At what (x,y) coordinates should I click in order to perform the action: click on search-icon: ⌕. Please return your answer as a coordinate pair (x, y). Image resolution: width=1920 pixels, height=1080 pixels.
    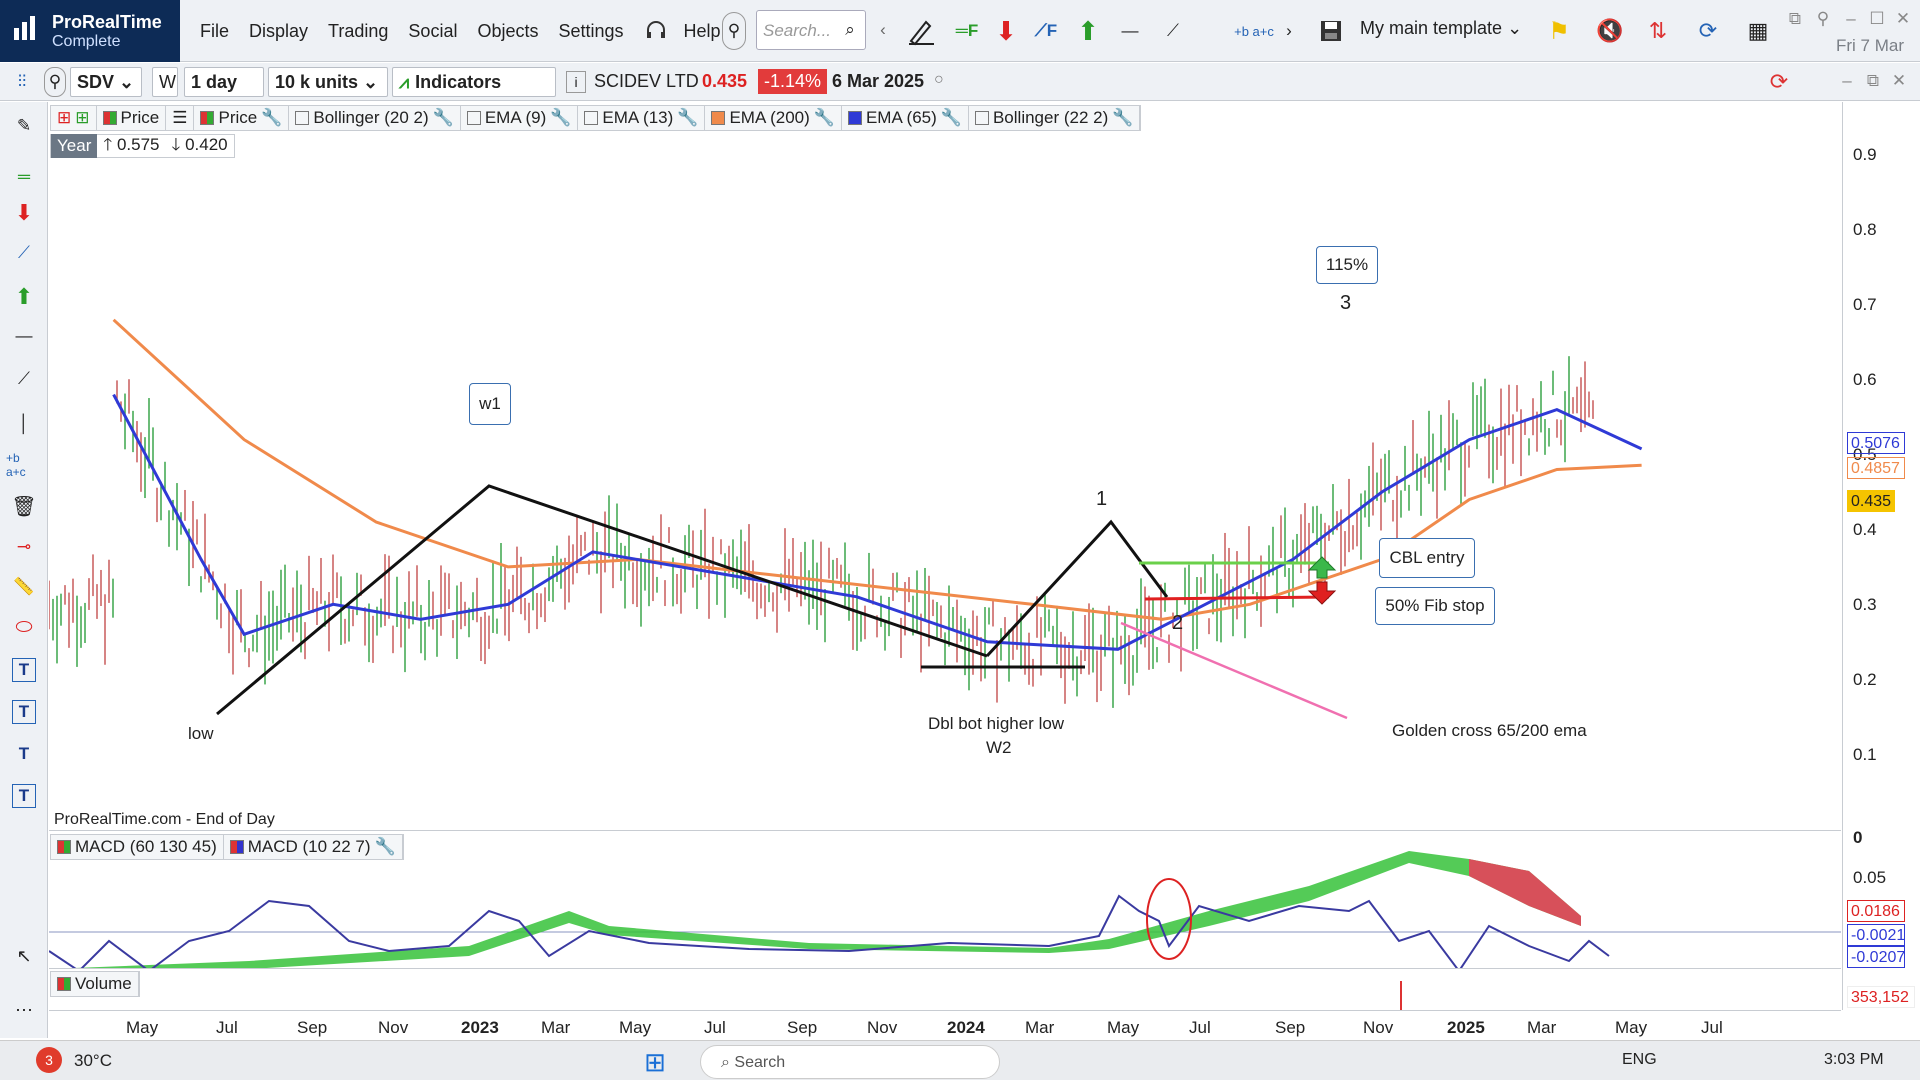
    Looking at the image, I should click on (850, 29).